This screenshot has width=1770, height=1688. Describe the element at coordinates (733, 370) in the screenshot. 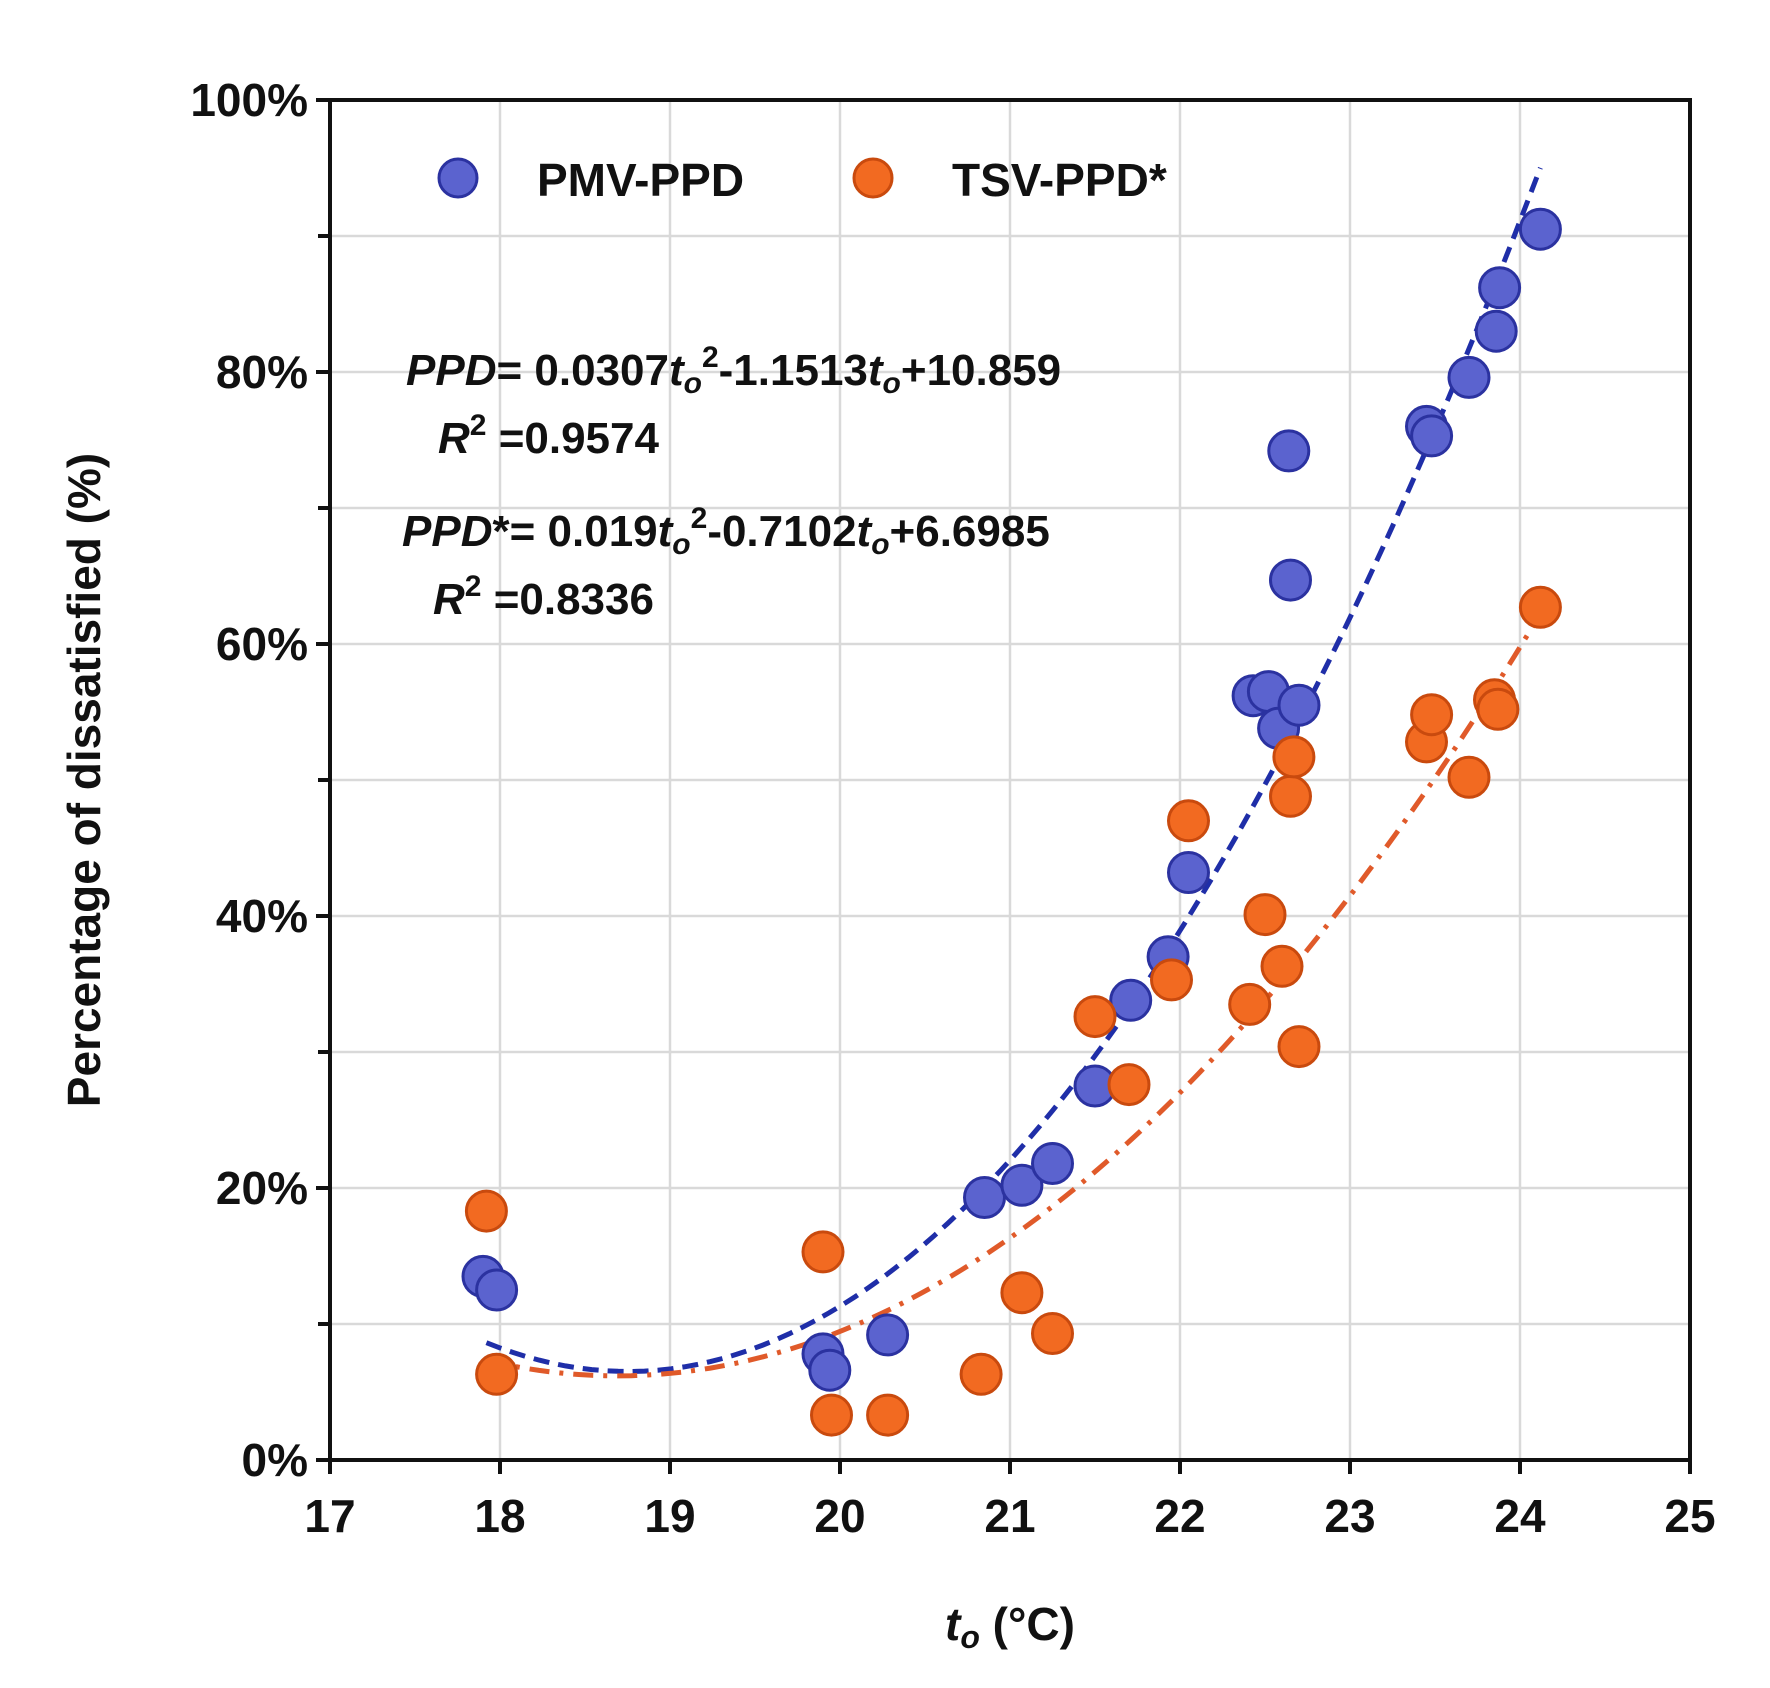

I see `pmv-ppd-equation: PPD= 0.0307to2-1.1513to+10.859` at that location.